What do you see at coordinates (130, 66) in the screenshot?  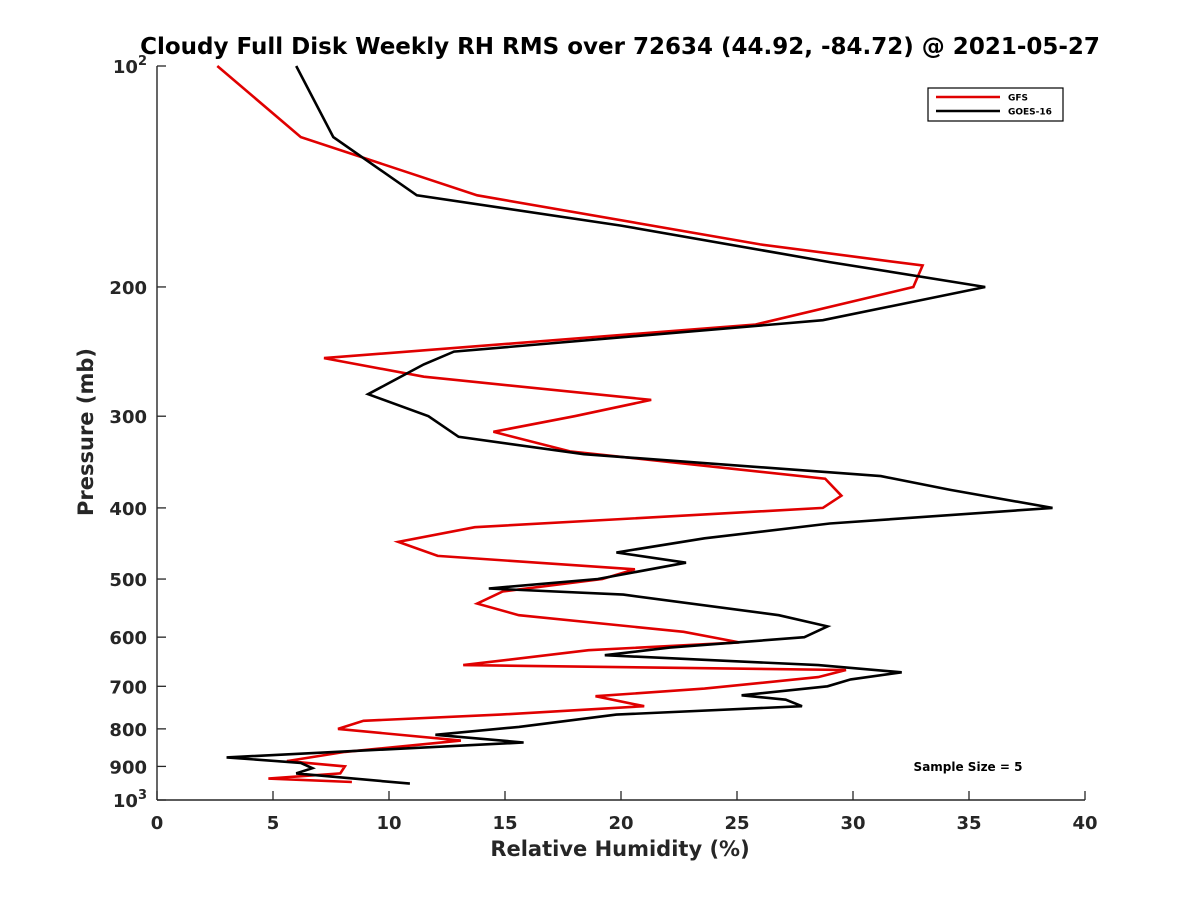 I see `y-tick-label: 10²` at bounding box center [130, 66].